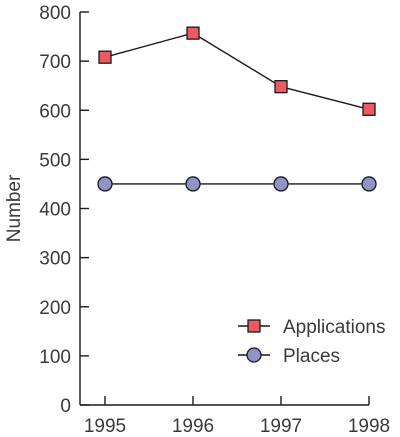 This screenshot has height=437, width=400. Describe the element at coordinates (14, 208) in the screenshot. I see `y-axis-title: Number` at that location.